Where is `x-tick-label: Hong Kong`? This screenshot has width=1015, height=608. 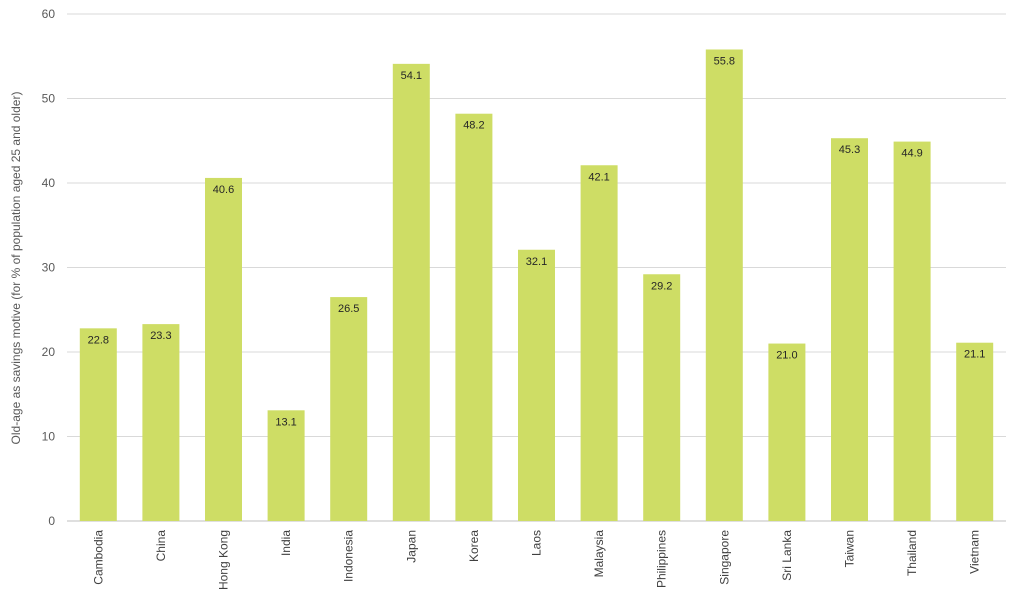
x-tick-label: Hong Kong is located at coordinates (224, 560).